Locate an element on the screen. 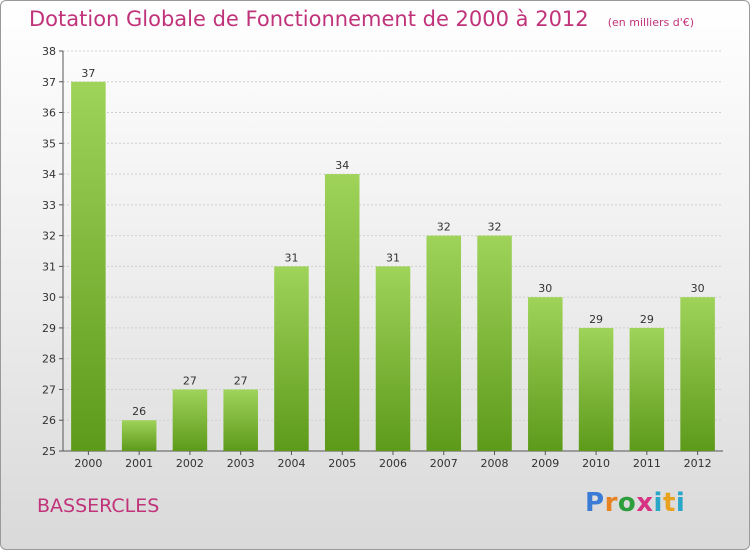  chart-title-unit: (en milliers d'€) is located at coordinates (651, 22).